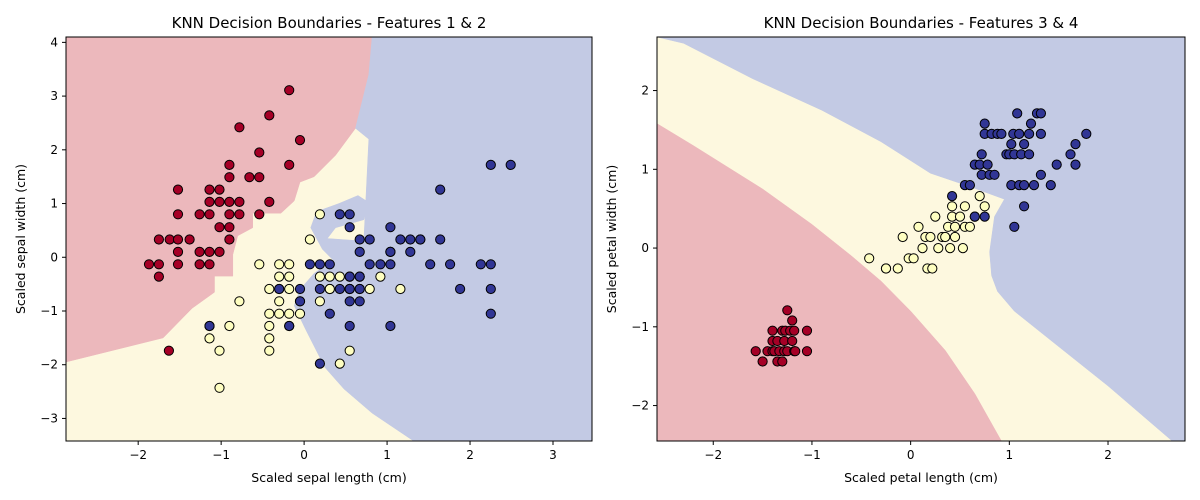 This screenshot has width=1200, height=500. Describe the element at coordinates (645, 169) in the screenshot. I see `y-tick-label: 1` at that location.